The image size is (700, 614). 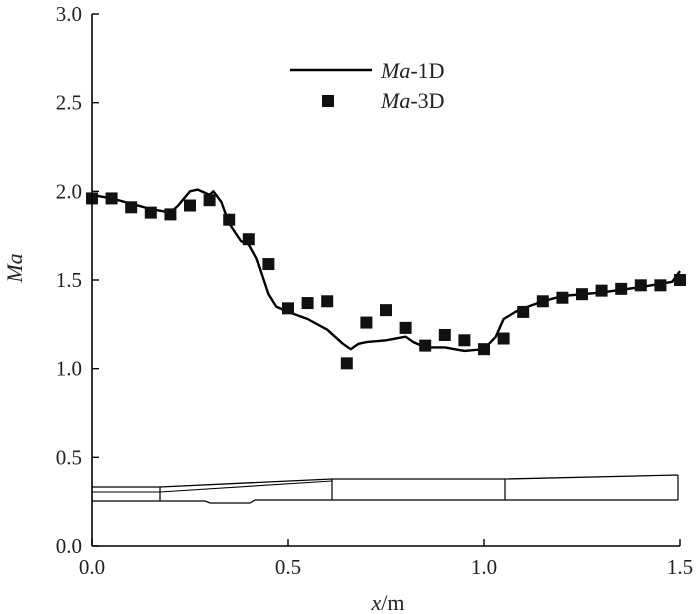 I want to click on legend-label-3d: Ma-3D, so click(x=412, y=100).